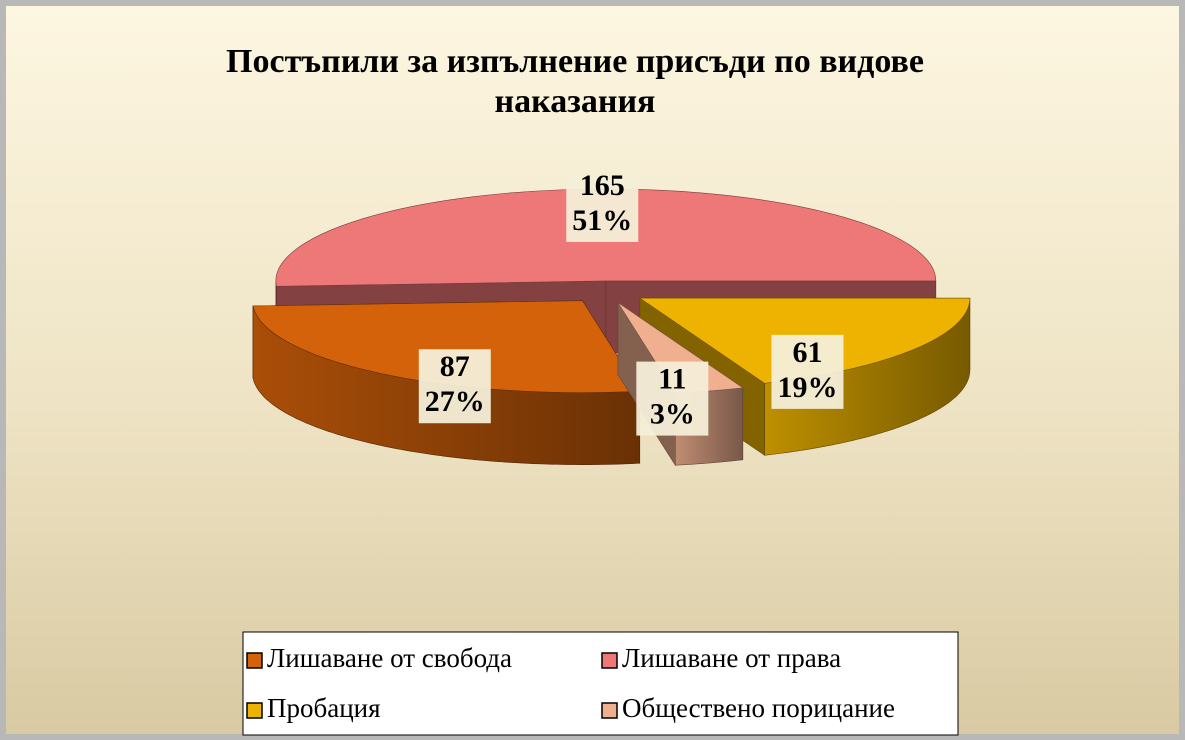  What do you see at coordinates (672, 413) in the screenshot?
I see `data-label-percent: 3%` at bounding box center [672, 413].